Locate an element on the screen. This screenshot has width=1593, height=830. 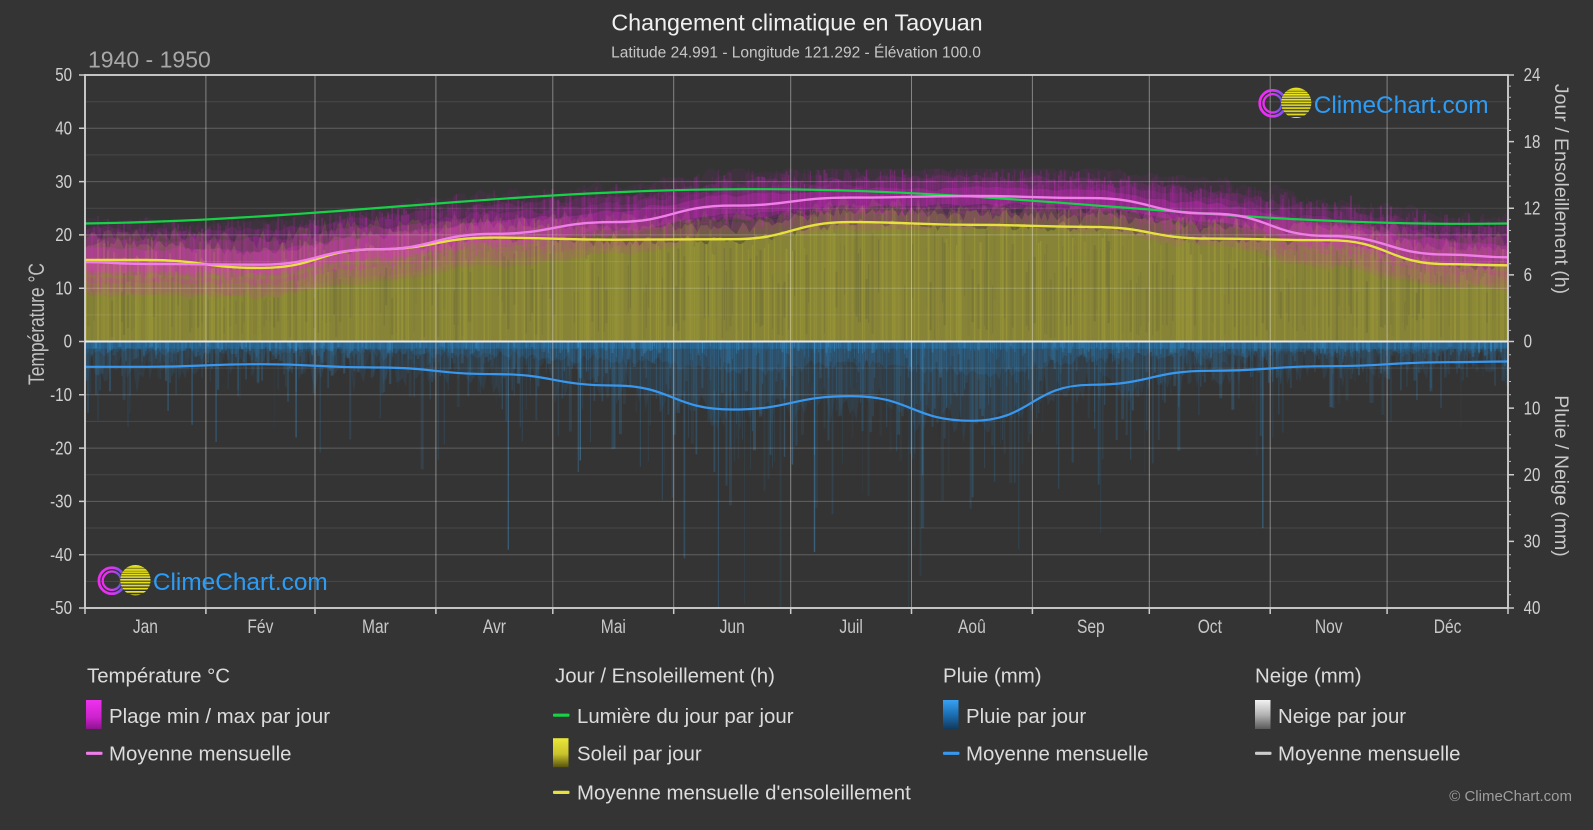
svg-text: -40 is located at coordinates (61, 555).